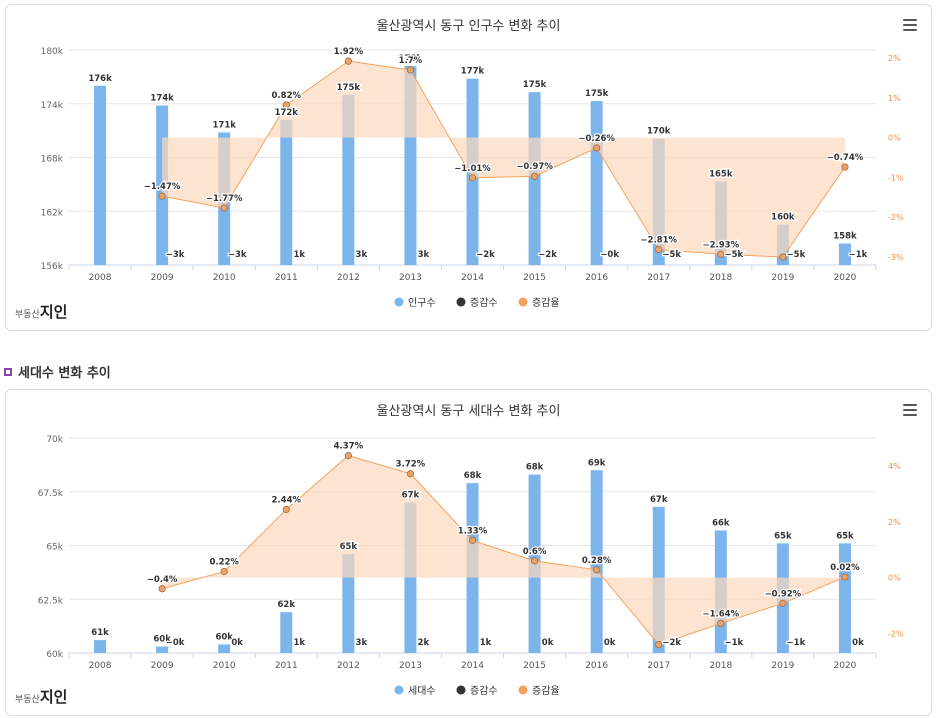 The height and width of the screenshot is (718, 936). Describe the element at coordinates (349, 447) in the screenshot. I see `rate-label: 4.37%` at that location.